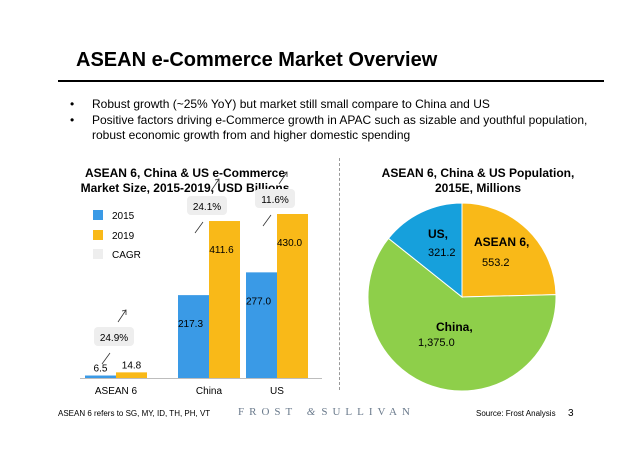  I want to click on title-rule, so click(331, 81).